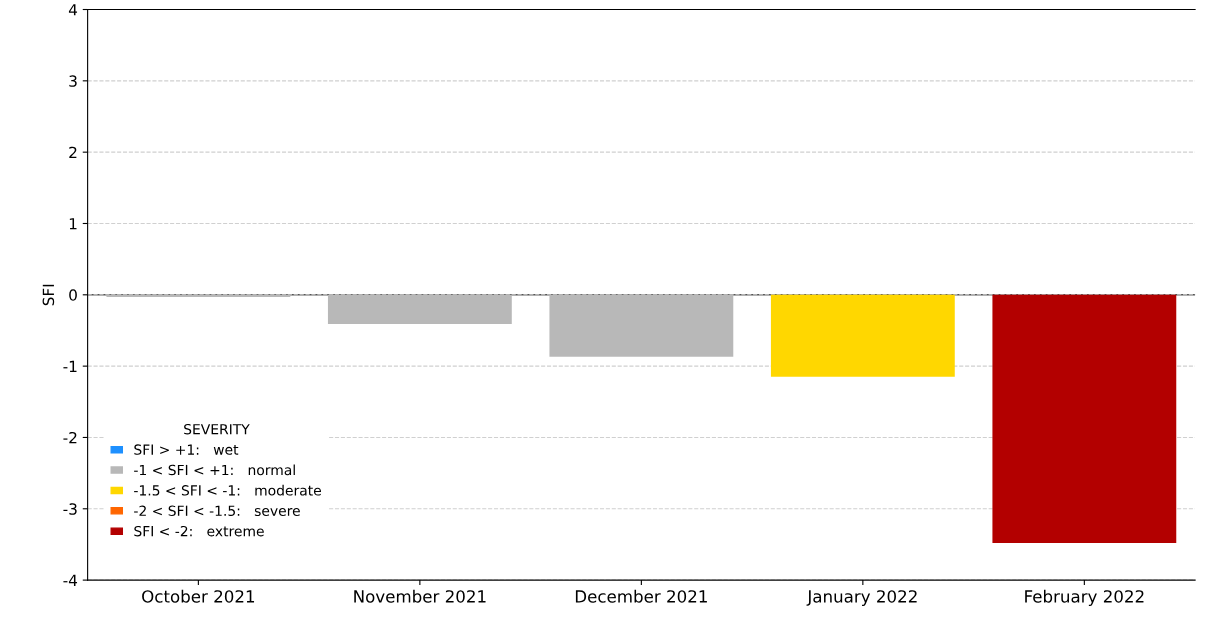 This screenshot has height=634, width=1217. Describe the element at coordinates (73, 152) in the screenshot. I see `y-tick-label: 2` at that location.